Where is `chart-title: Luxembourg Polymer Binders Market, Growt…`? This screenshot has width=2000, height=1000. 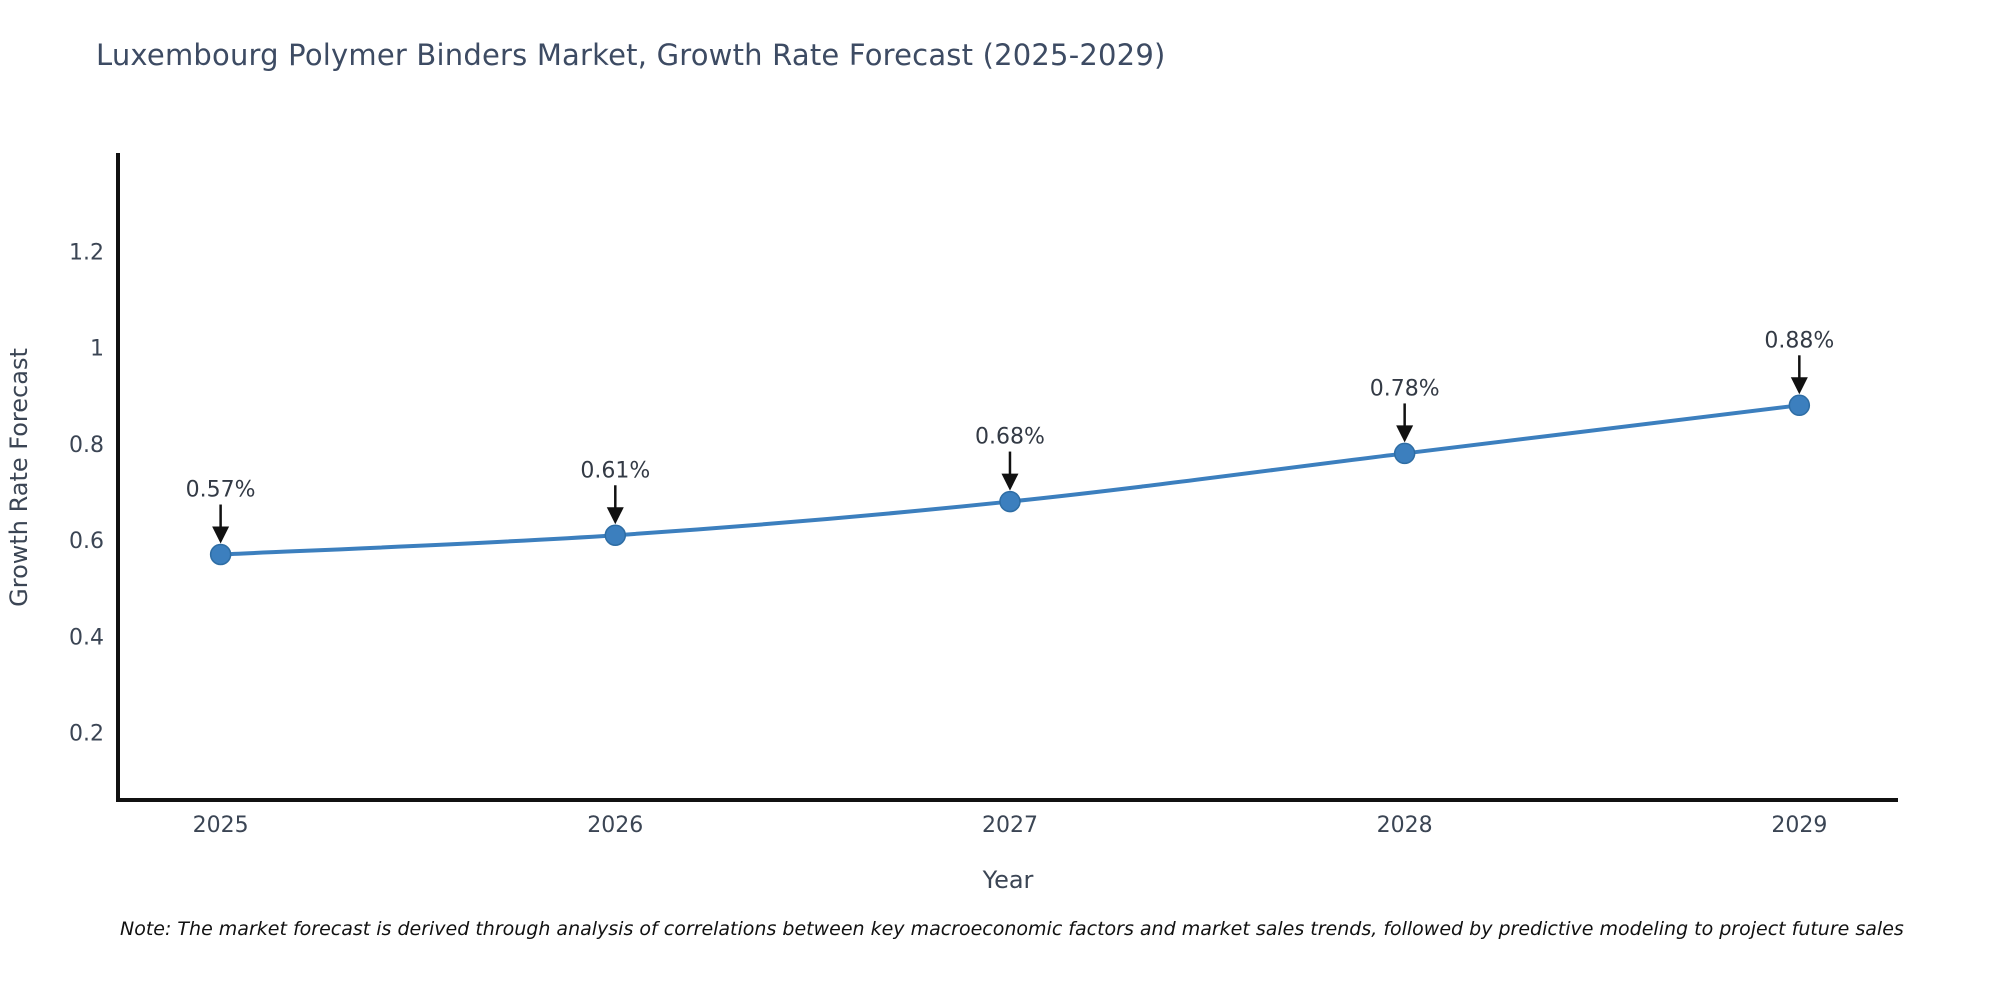 chart-title: Luxembourg Polymer Binders Market, Growt… is located at coordinates (631, 55).